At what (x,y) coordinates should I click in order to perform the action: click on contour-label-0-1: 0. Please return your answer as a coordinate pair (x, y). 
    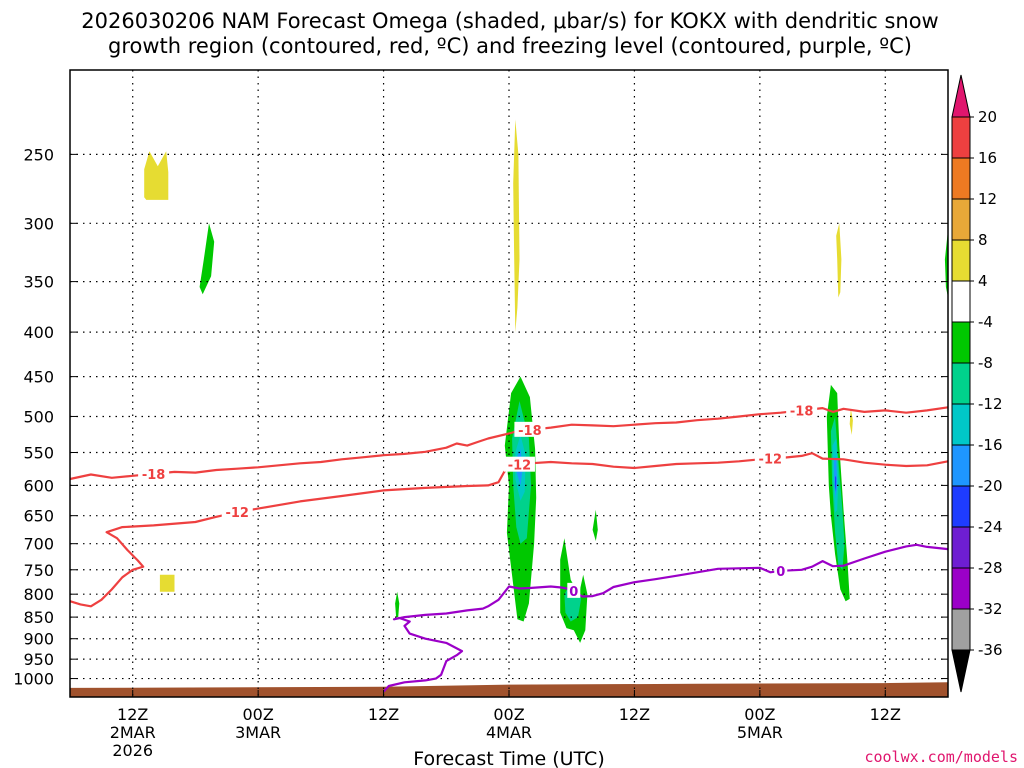
    Looking at the image, I should click on (780, 572).